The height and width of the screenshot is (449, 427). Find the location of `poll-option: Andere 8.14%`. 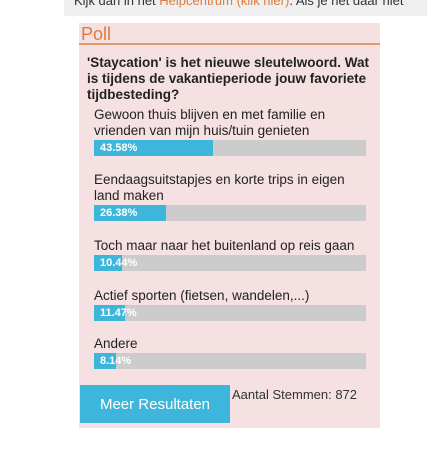

poll-option: Andere 8.14% is located at coordinates (230, 352).